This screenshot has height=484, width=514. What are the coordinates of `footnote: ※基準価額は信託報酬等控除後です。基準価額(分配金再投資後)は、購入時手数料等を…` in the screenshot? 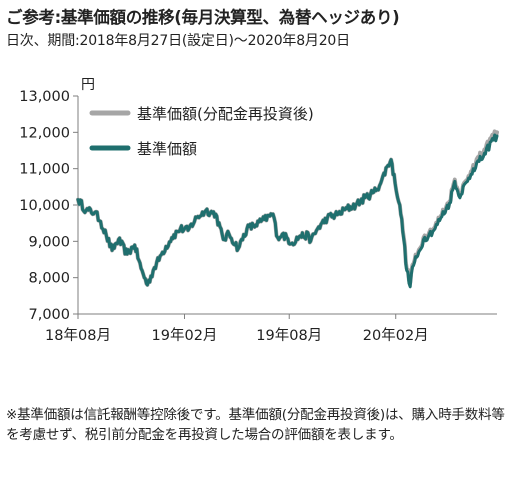 It's located at (255, 425).